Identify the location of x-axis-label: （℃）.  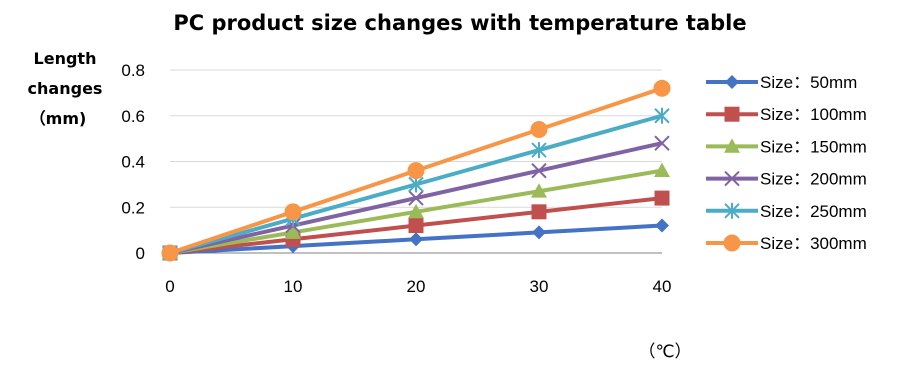
(664, 352).